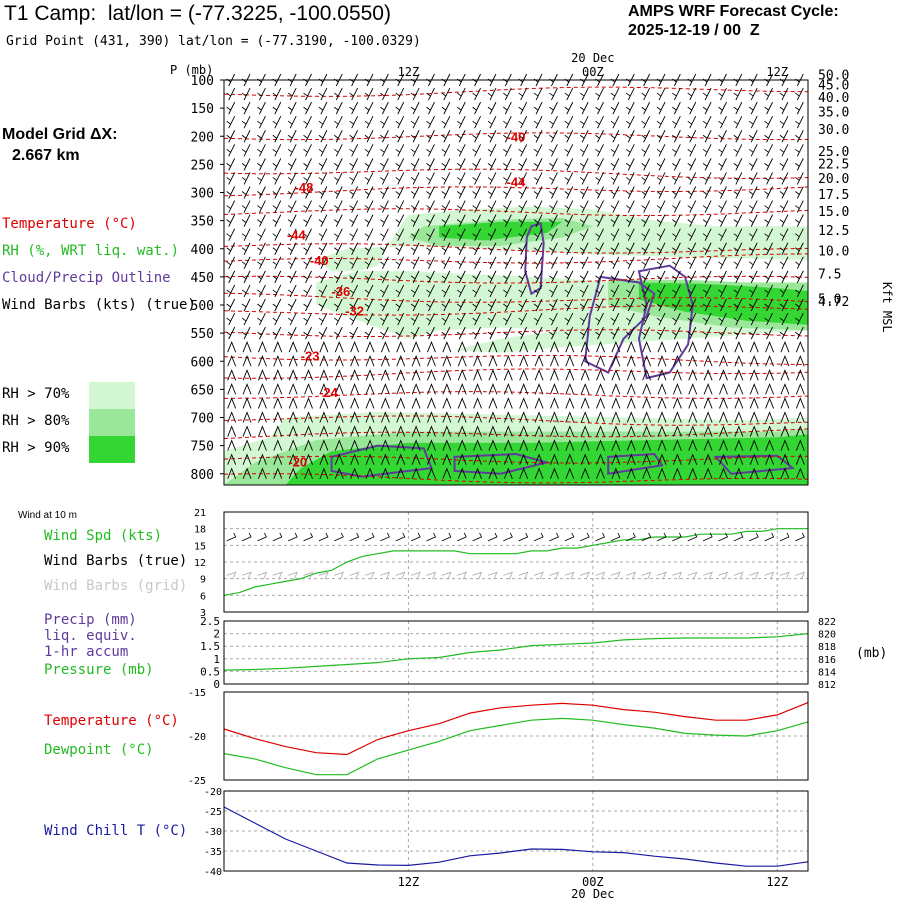 This screenshot has width=900, height=900. What do you see at coordinates (202, 306) in the screenshot?
I see `pressure-tick: 500` at bounding box center [202, 306].